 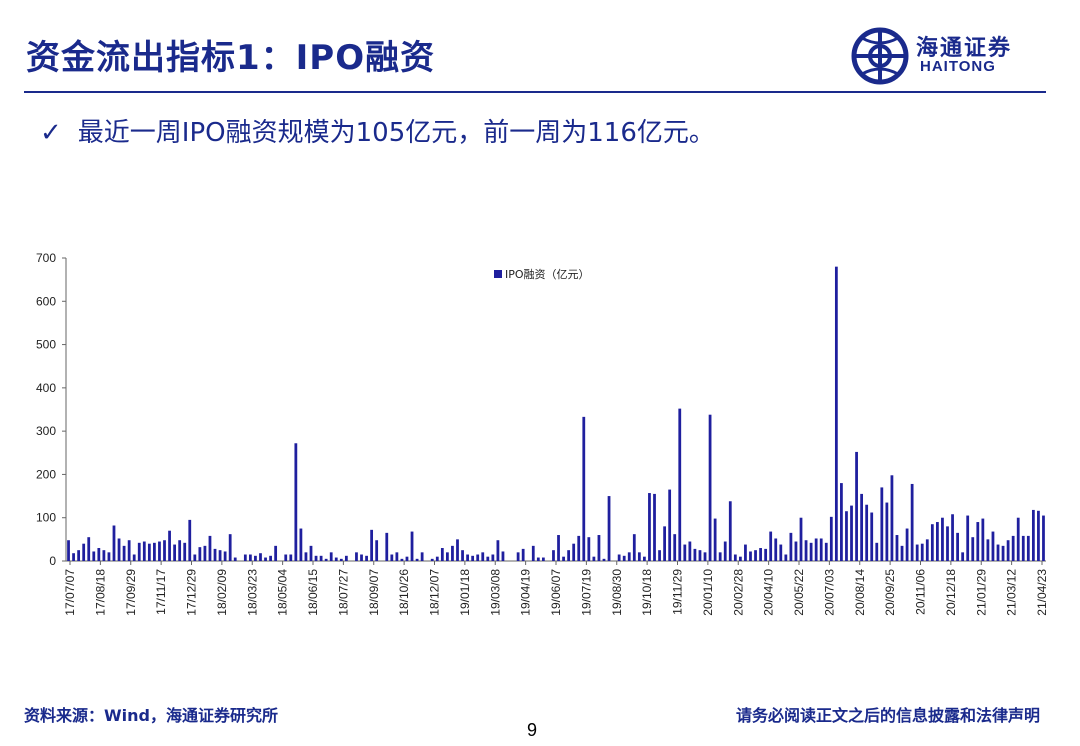 I want to click on summary-text: 最近一周IPO融资规模为105亿元，前一周为116亿元。, so click(x=396, y=133).